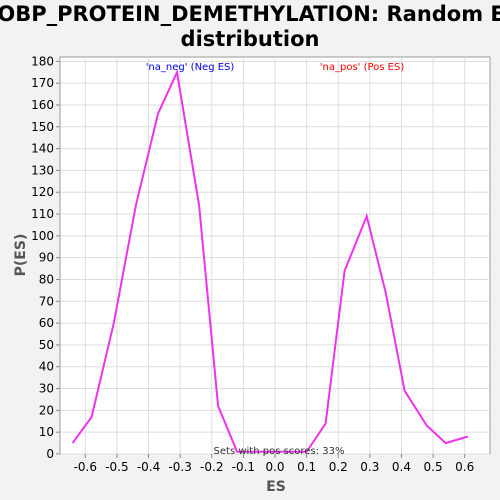 The width and height of the screenshot is (500, 500). Describe the element at coordinates (433, 467) in the screenshot. I see `x-tick-label: 0.5` at that location.